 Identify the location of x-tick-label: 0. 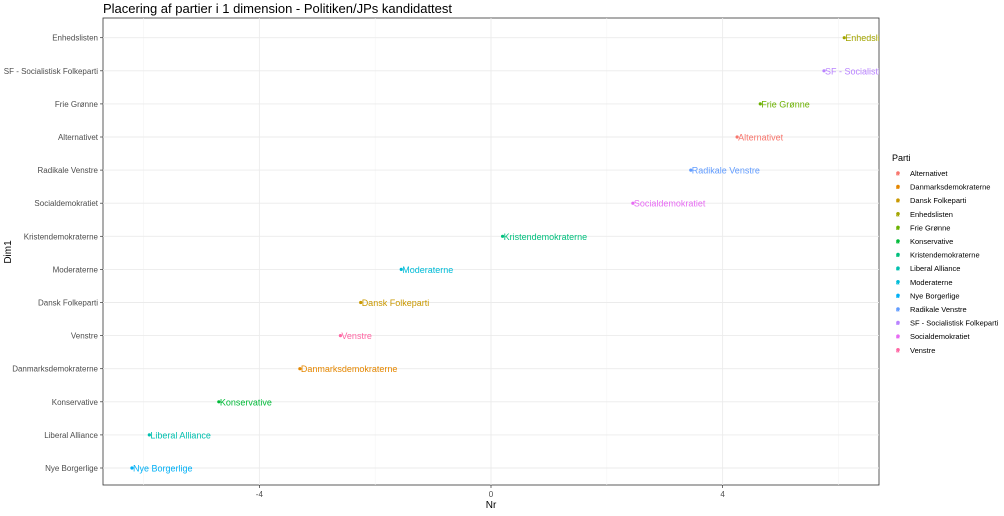
(491, 494).